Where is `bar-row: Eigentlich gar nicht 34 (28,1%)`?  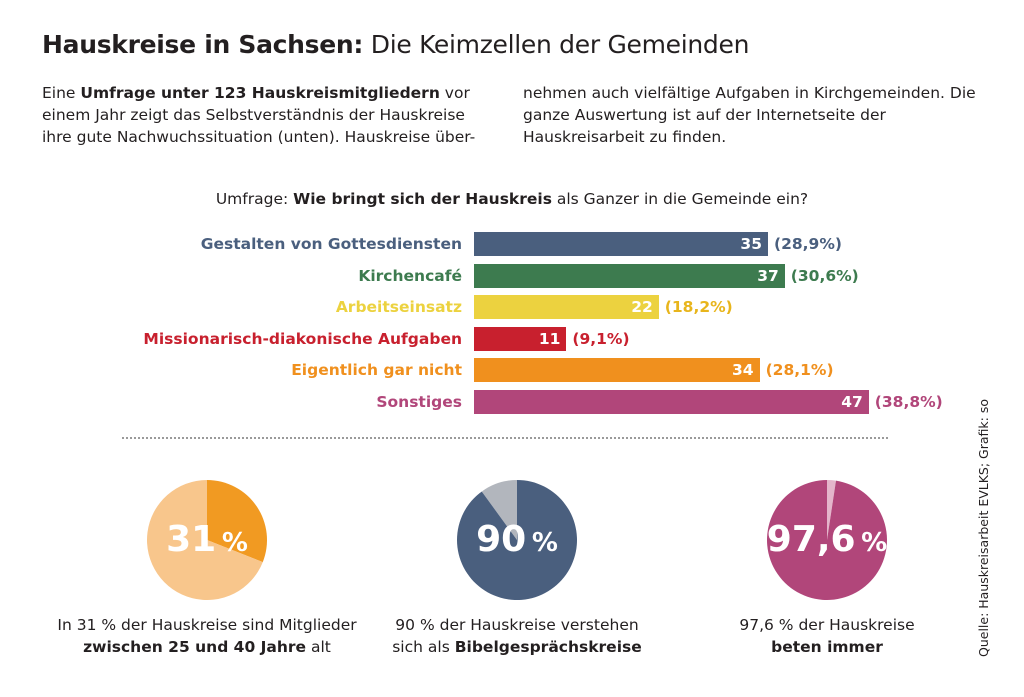 bar-row: Eigentlich gar nicht 34 (28,1%) is located at coordinates (512, 370).